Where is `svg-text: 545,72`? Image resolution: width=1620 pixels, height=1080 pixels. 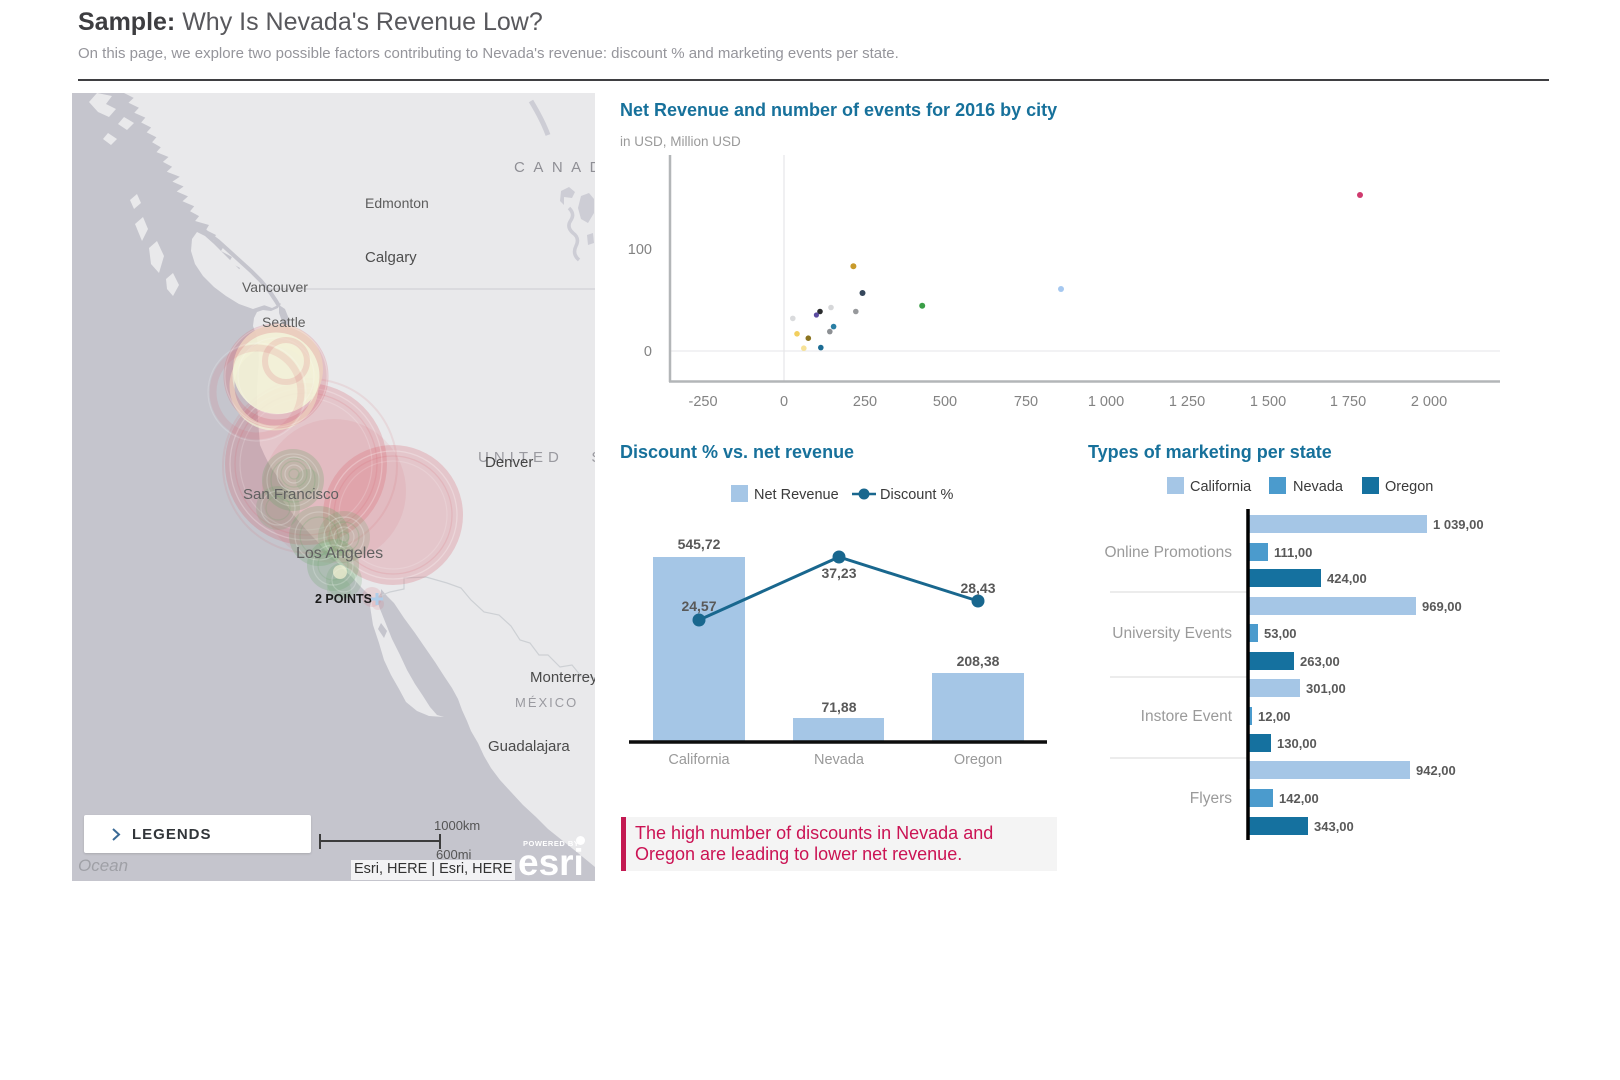 svg-text: 545,72 is located at coordinates (699, 544).